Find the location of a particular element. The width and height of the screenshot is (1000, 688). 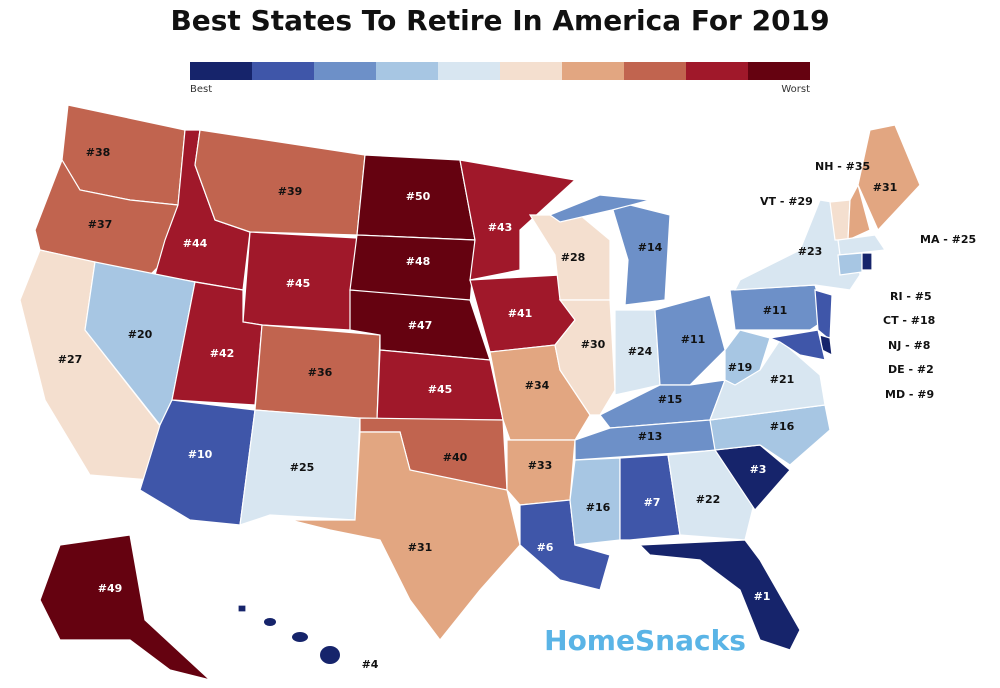

callout: RI - #5 is located at coordinates (911, 296).